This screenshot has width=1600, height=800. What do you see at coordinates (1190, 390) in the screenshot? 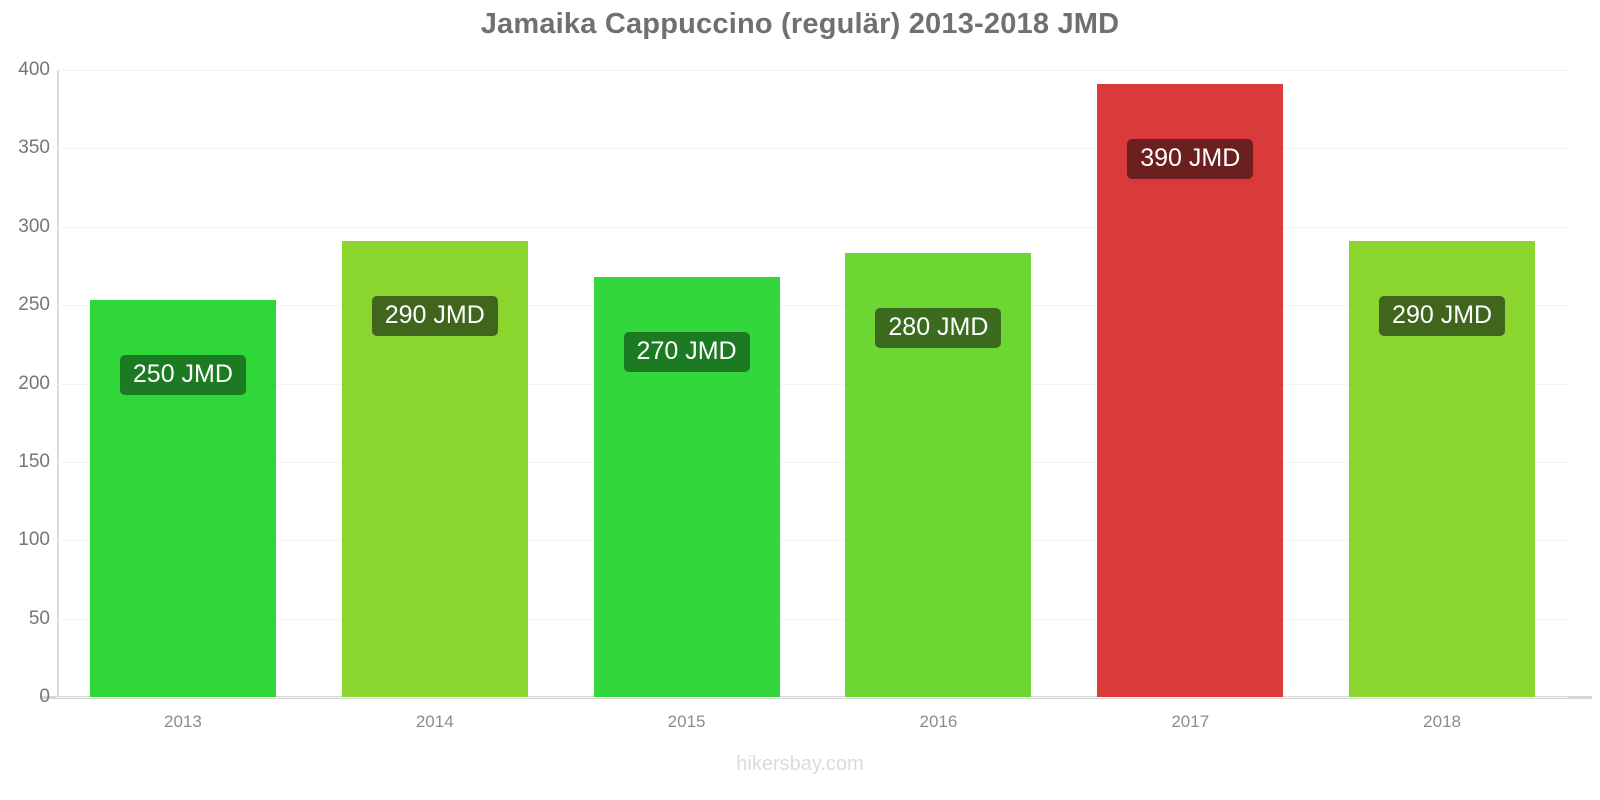
I see `bar: 390 JMD` at bounding box center [1190, 390].